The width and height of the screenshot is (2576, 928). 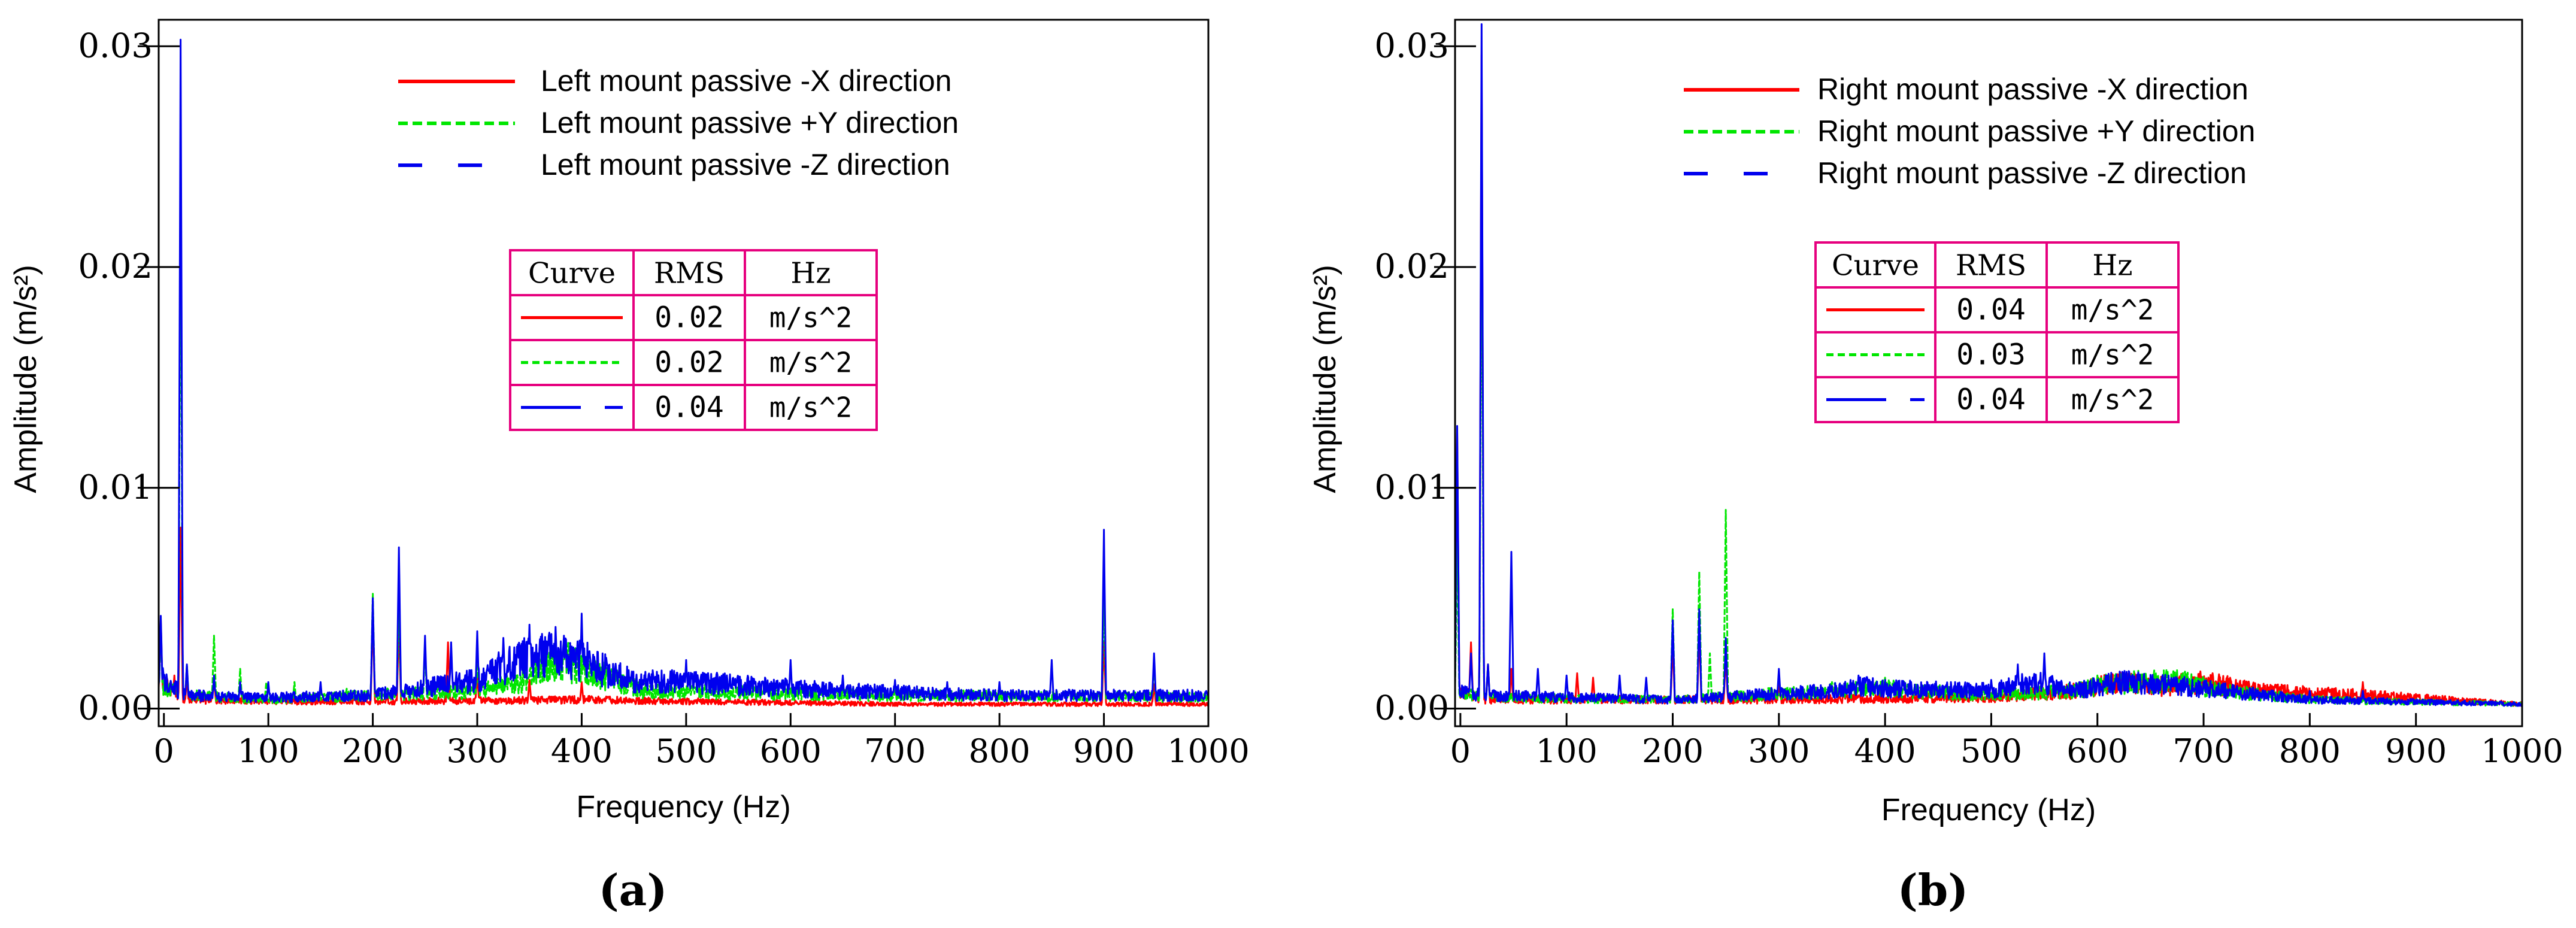 What do you see at coordinates (1991, 355) in the screenshot?
I see `rms-table-value: 0.03` at bounding box center [1991, 355].